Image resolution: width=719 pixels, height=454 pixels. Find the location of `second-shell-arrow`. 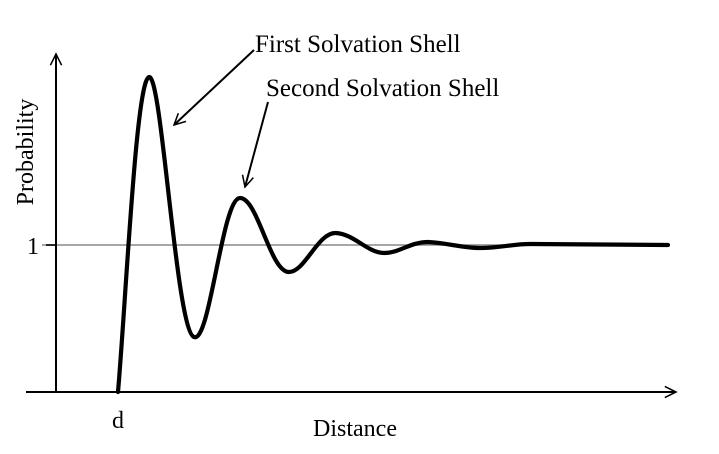

second-shell-arrow is located at coordinates (257, 144).